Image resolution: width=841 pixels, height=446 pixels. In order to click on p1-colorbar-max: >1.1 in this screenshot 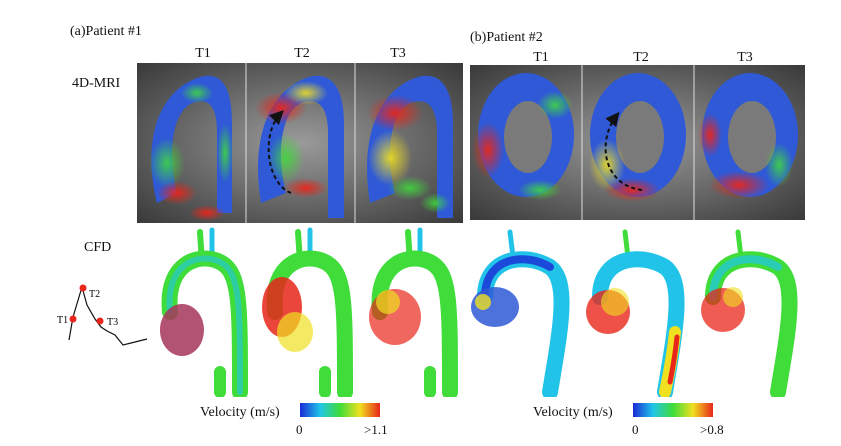, I will do `click(376, 429)`.